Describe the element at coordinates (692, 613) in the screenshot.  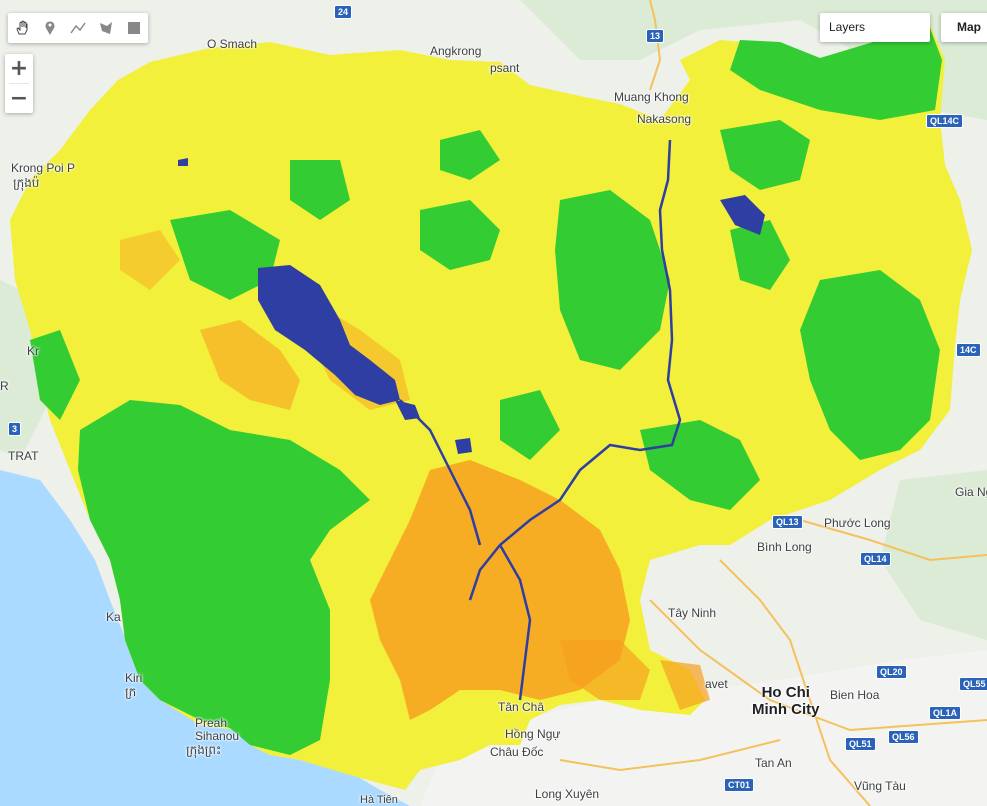
I see `place-label: Tây Ninh` at that location.